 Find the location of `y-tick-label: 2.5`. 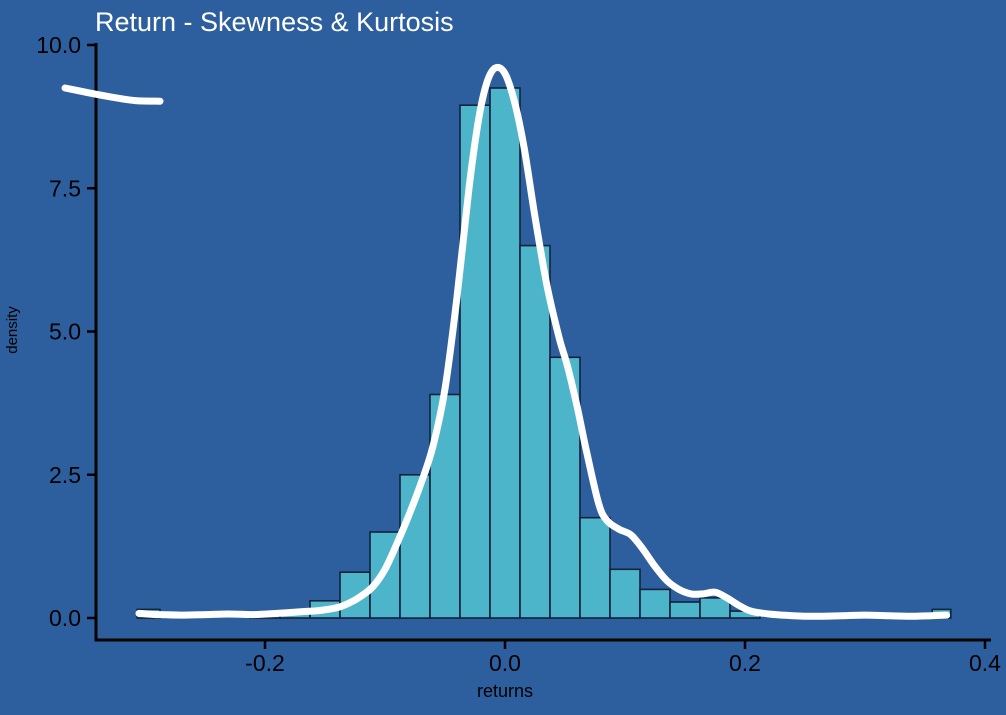

y-tick-label: 2.5 is located at coordinates (65, 475).